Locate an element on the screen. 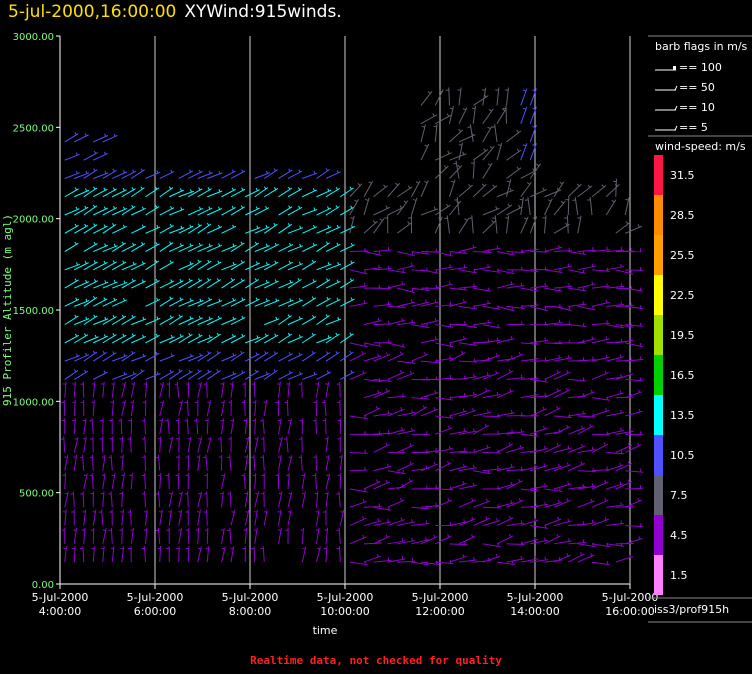 The image size is (752, 674). colorbar-swatch is located at coordinates (658, 335).